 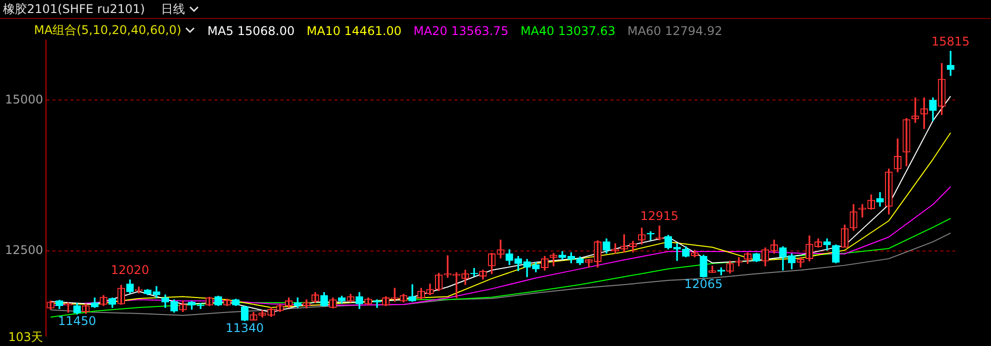 I want to click on annotation: 11450, so click(x=77, y=321).